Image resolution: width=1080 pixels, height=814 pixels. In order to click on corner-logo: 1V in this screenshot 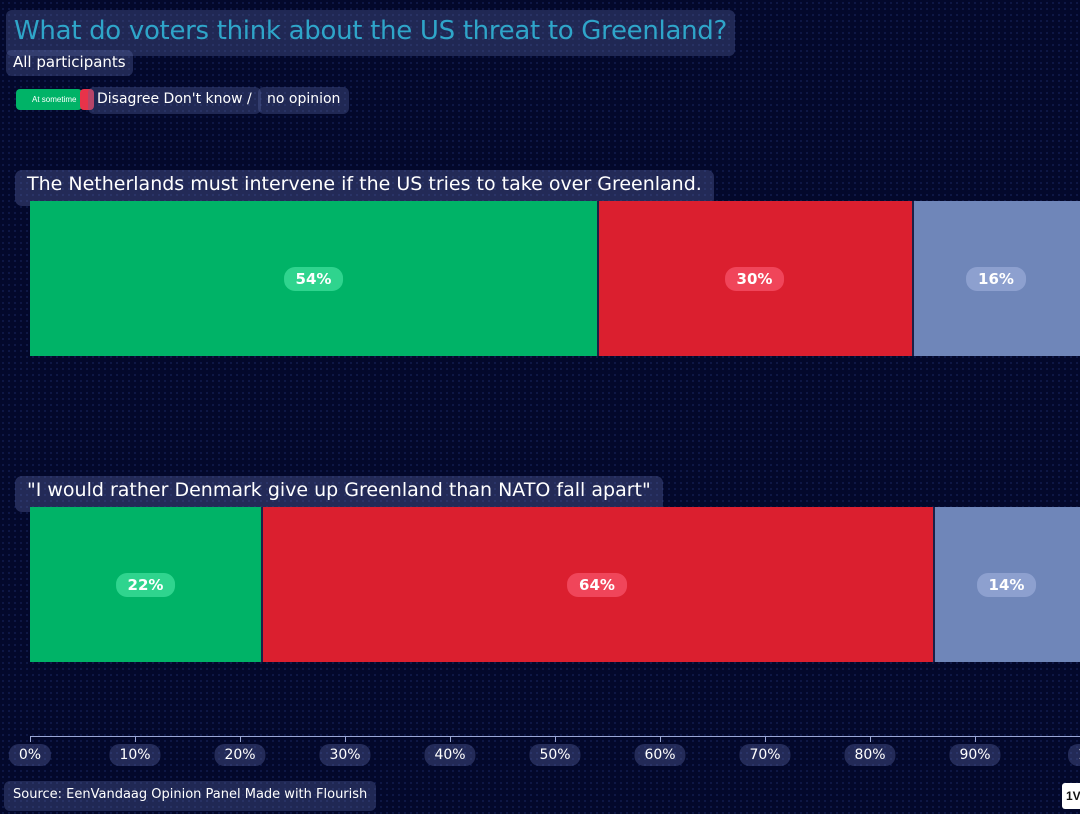, I will do `click(1071, 796)`.